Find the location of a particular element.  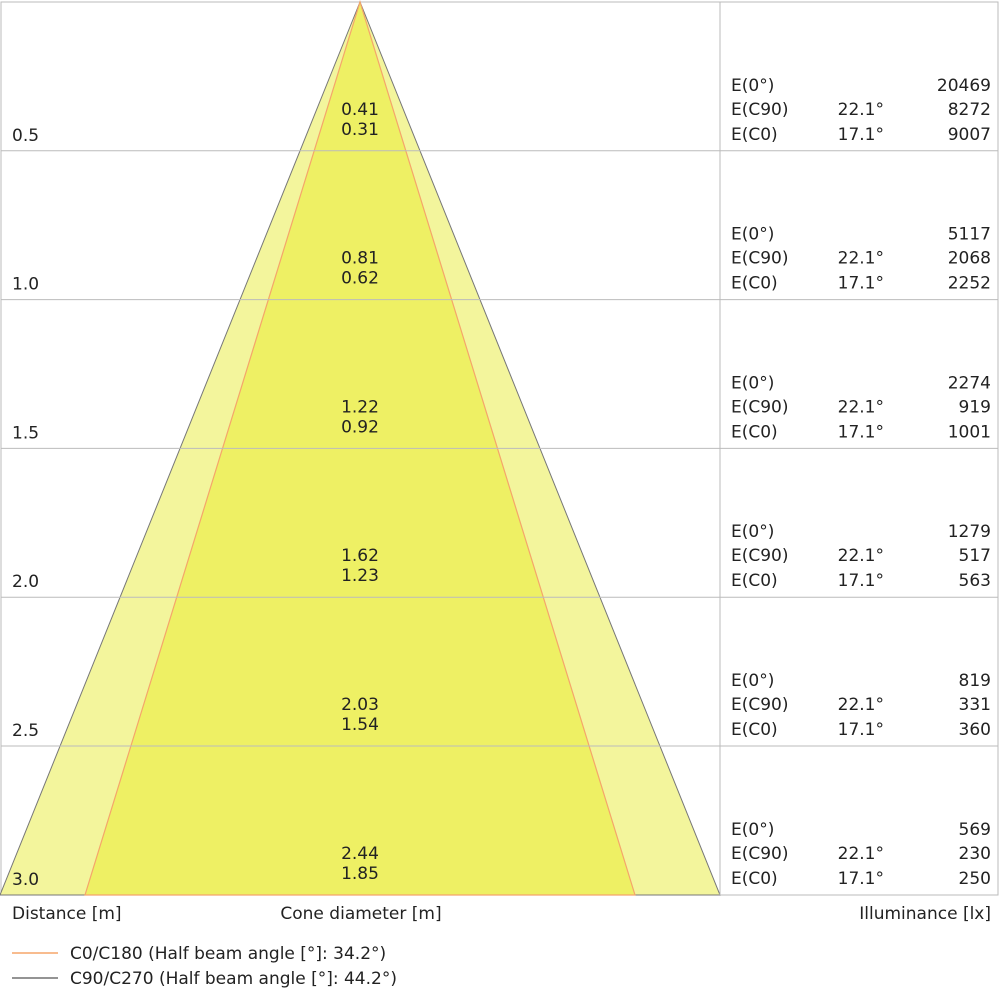

legend-c0: C0/C180 (Half beam angle [°]: 34.2°) is located at coordinates (228, 954).